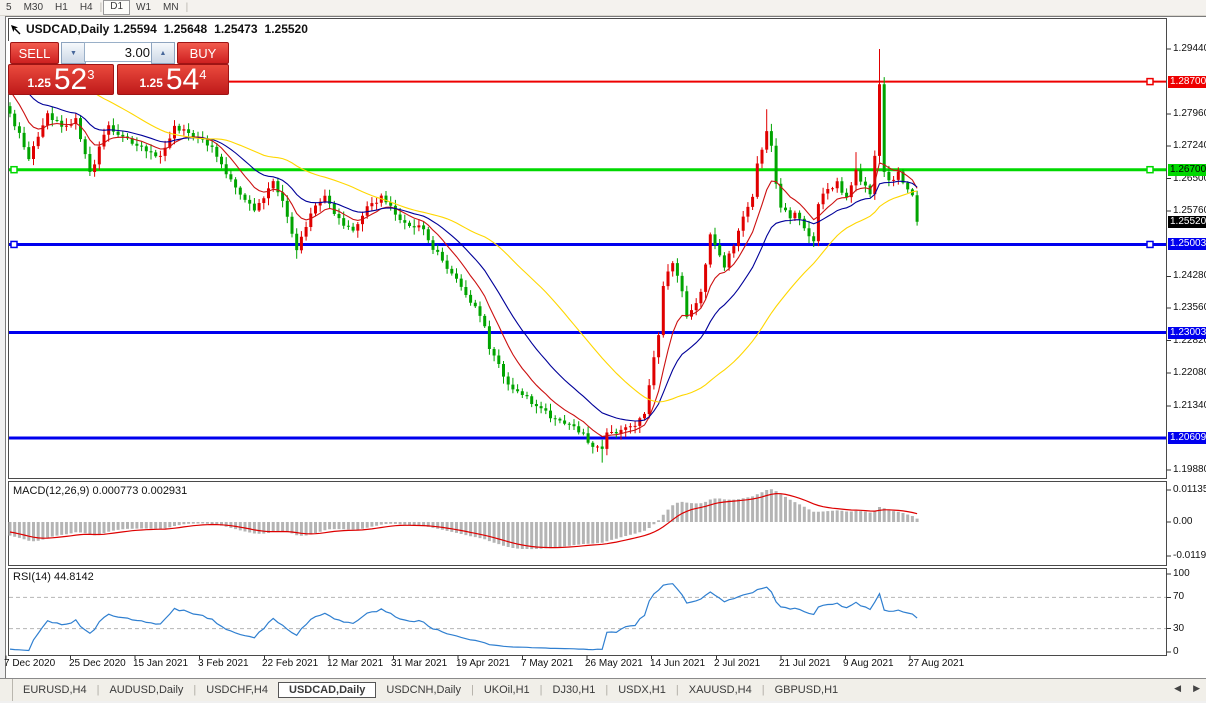 The height and width of the screenshot is (703, 1206). What do you see at coordinates (642, 690) in the screenshot?
I see `chart-tab-usdx-h1: USDX,H1` at bounding box center [642, 690].